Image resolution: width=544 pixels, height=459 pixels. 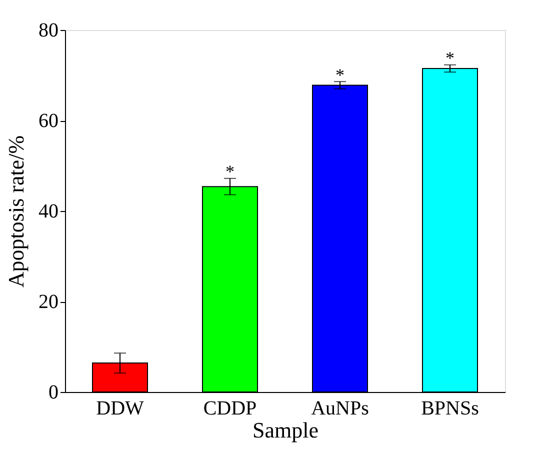 What do you see at coordinates (48, 121) in the screenshot?
I see `y-tick-label: 60` at bounding box center [48, 121].